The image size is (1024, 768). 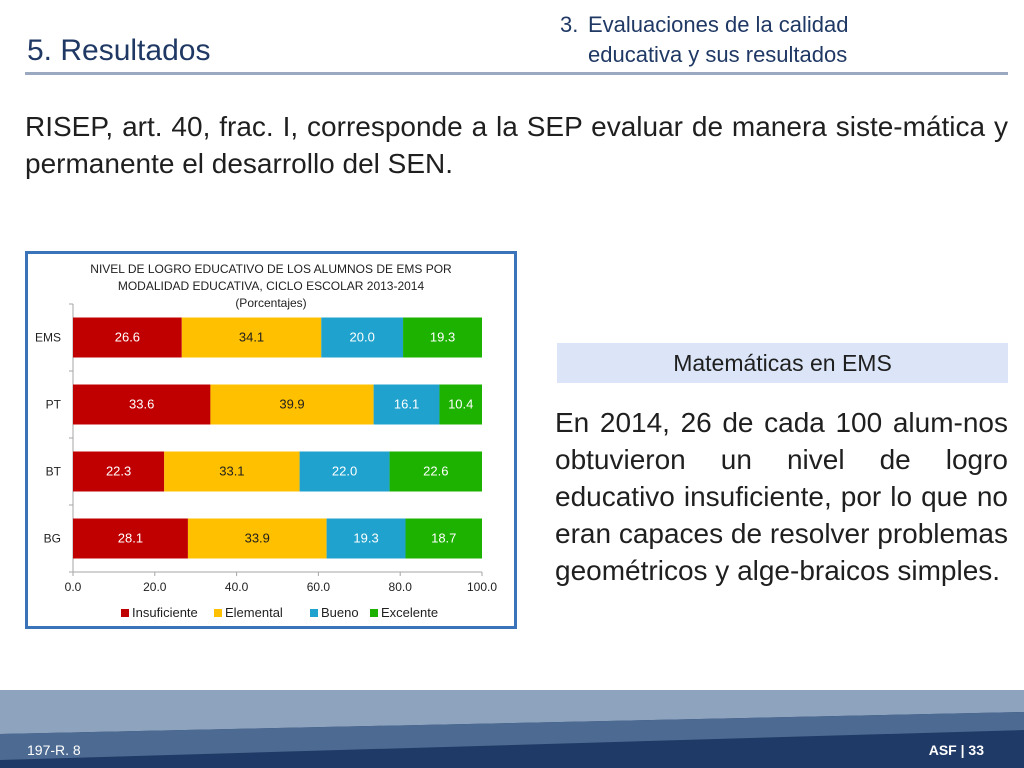 I want to click on section-line-2: educativa y sus resultados, so click(x=718, y=54).